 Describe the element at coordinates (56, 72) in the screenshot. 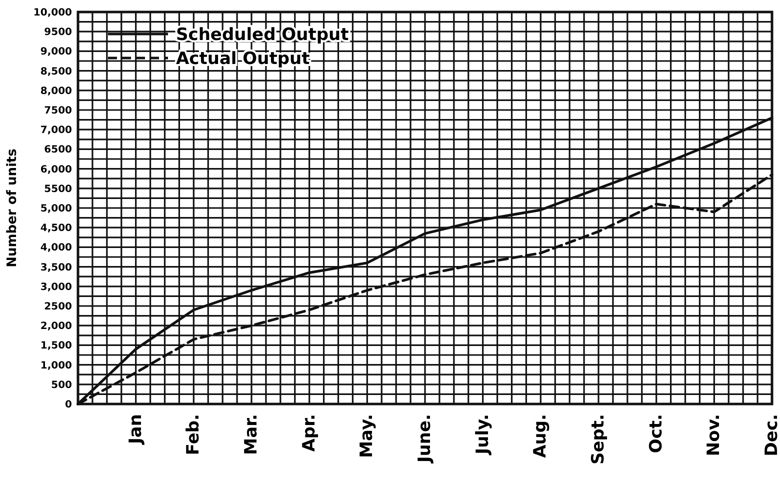

I see `y-tick-label: 8,500` at that location.